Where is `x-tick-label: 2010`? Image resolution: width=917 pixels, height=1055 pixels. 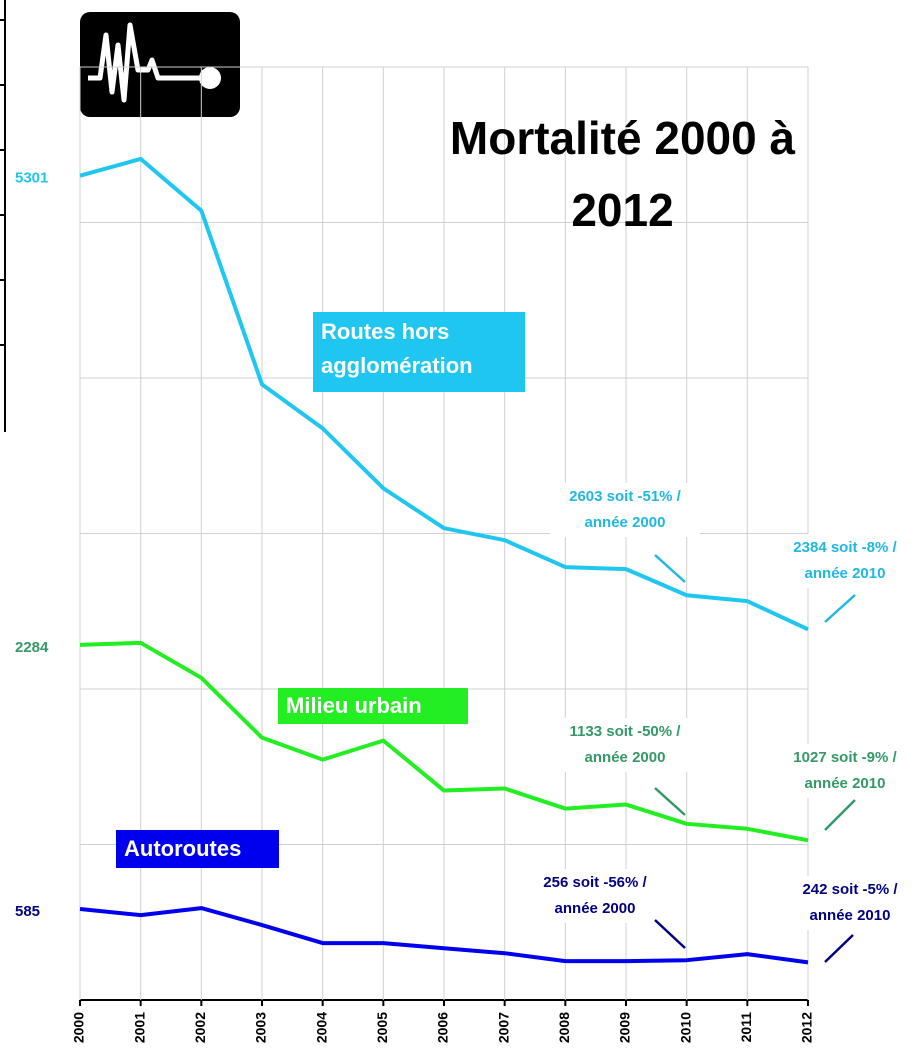 x-tick-label: 2010 is located at coordinates (685, 1027).